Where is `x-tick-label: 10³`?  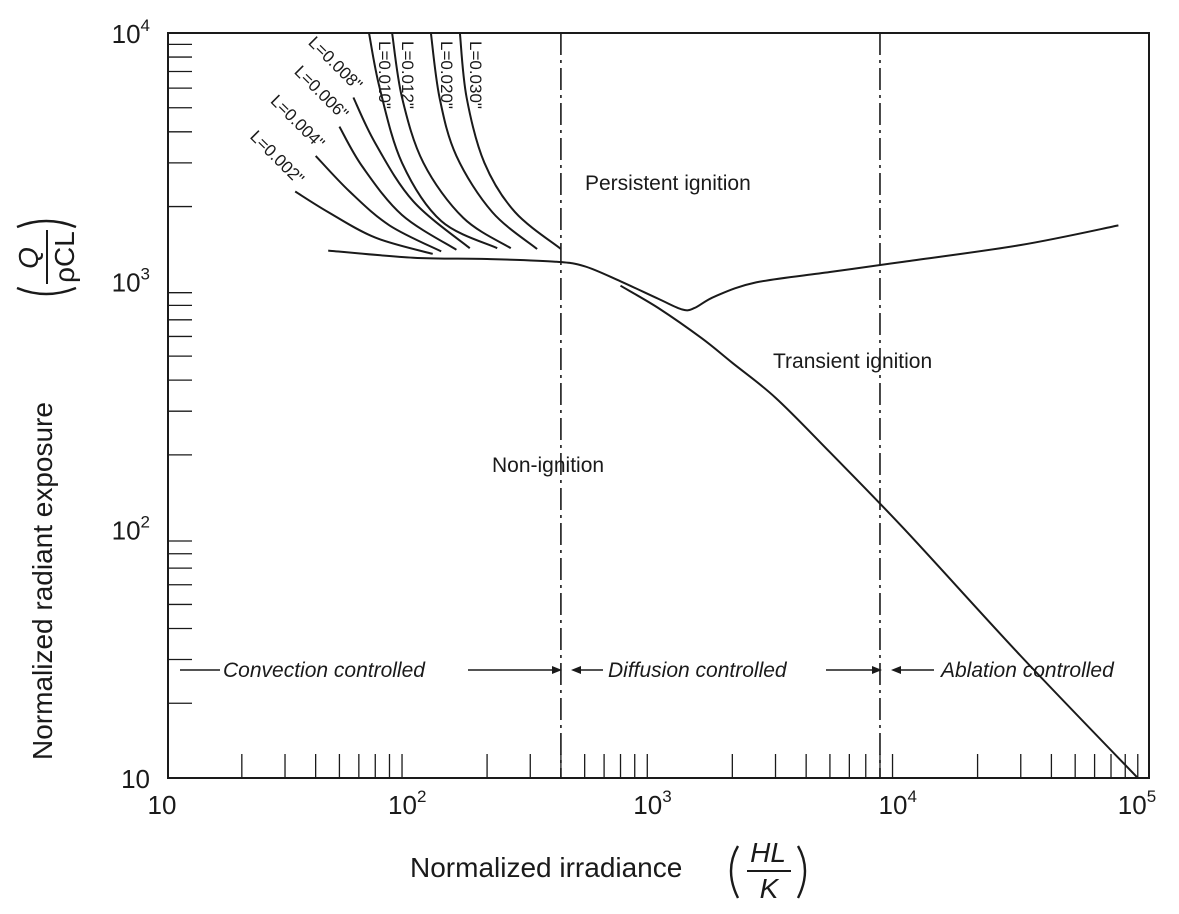
x-tick-label: 10³ is located at coordinates (652, 803).